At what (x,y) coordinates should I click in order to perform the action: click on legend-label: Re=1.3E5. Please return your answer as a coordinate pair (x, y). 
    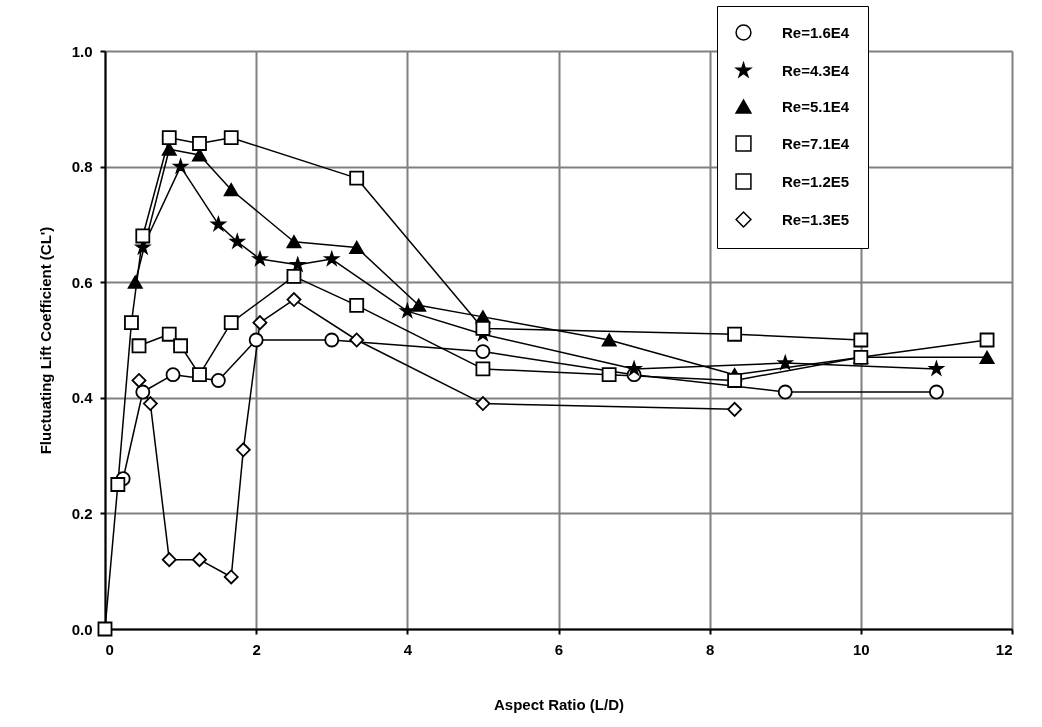
    Looking at the image, I should click on (816, 219).